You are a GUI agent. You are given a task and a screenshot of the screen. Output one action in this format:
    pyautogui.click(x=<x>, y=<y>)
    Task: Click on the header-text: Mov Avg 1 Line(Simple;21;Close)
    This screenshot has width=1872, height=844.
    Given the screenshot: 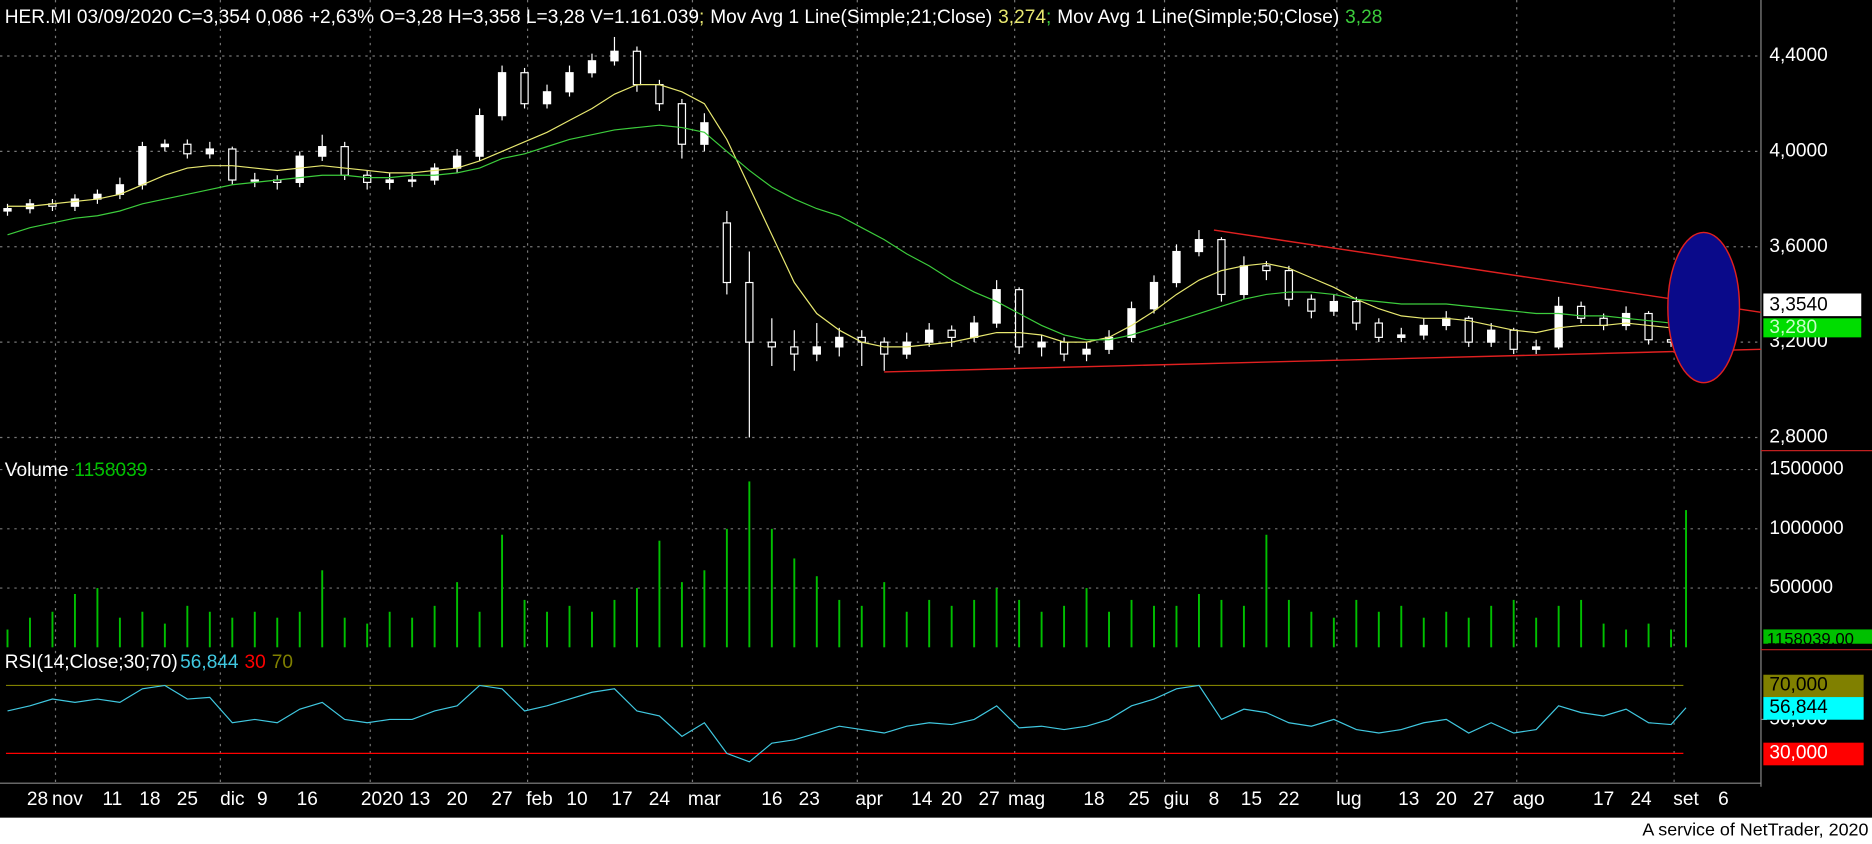 What is the action you would take?
    pyautogui.click(x=851, y=17)
    